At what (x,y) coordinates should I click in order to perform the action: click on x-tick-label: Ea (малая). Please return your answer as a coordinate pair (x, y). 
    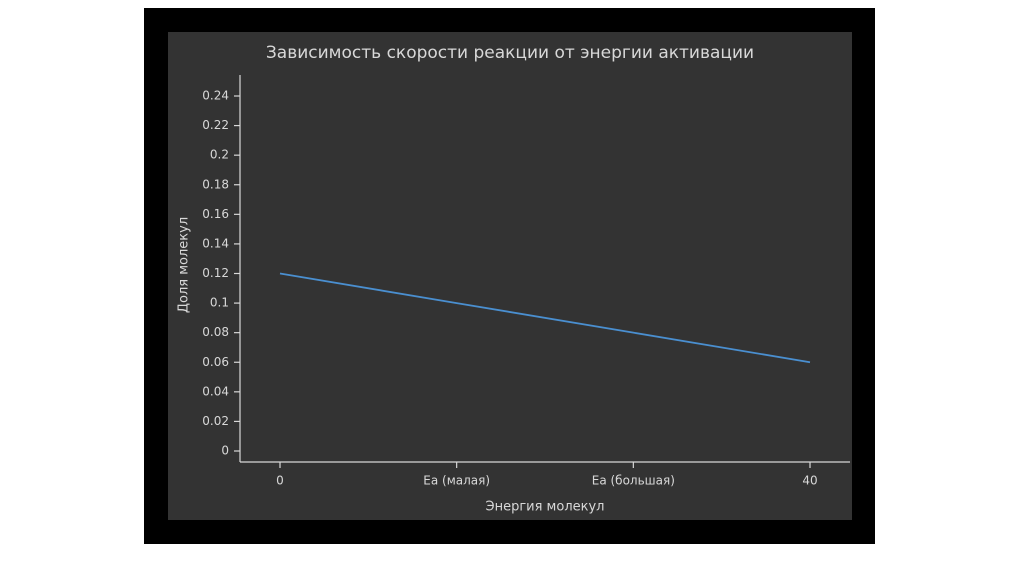
    Looking at the image, I should click on (456, 481).